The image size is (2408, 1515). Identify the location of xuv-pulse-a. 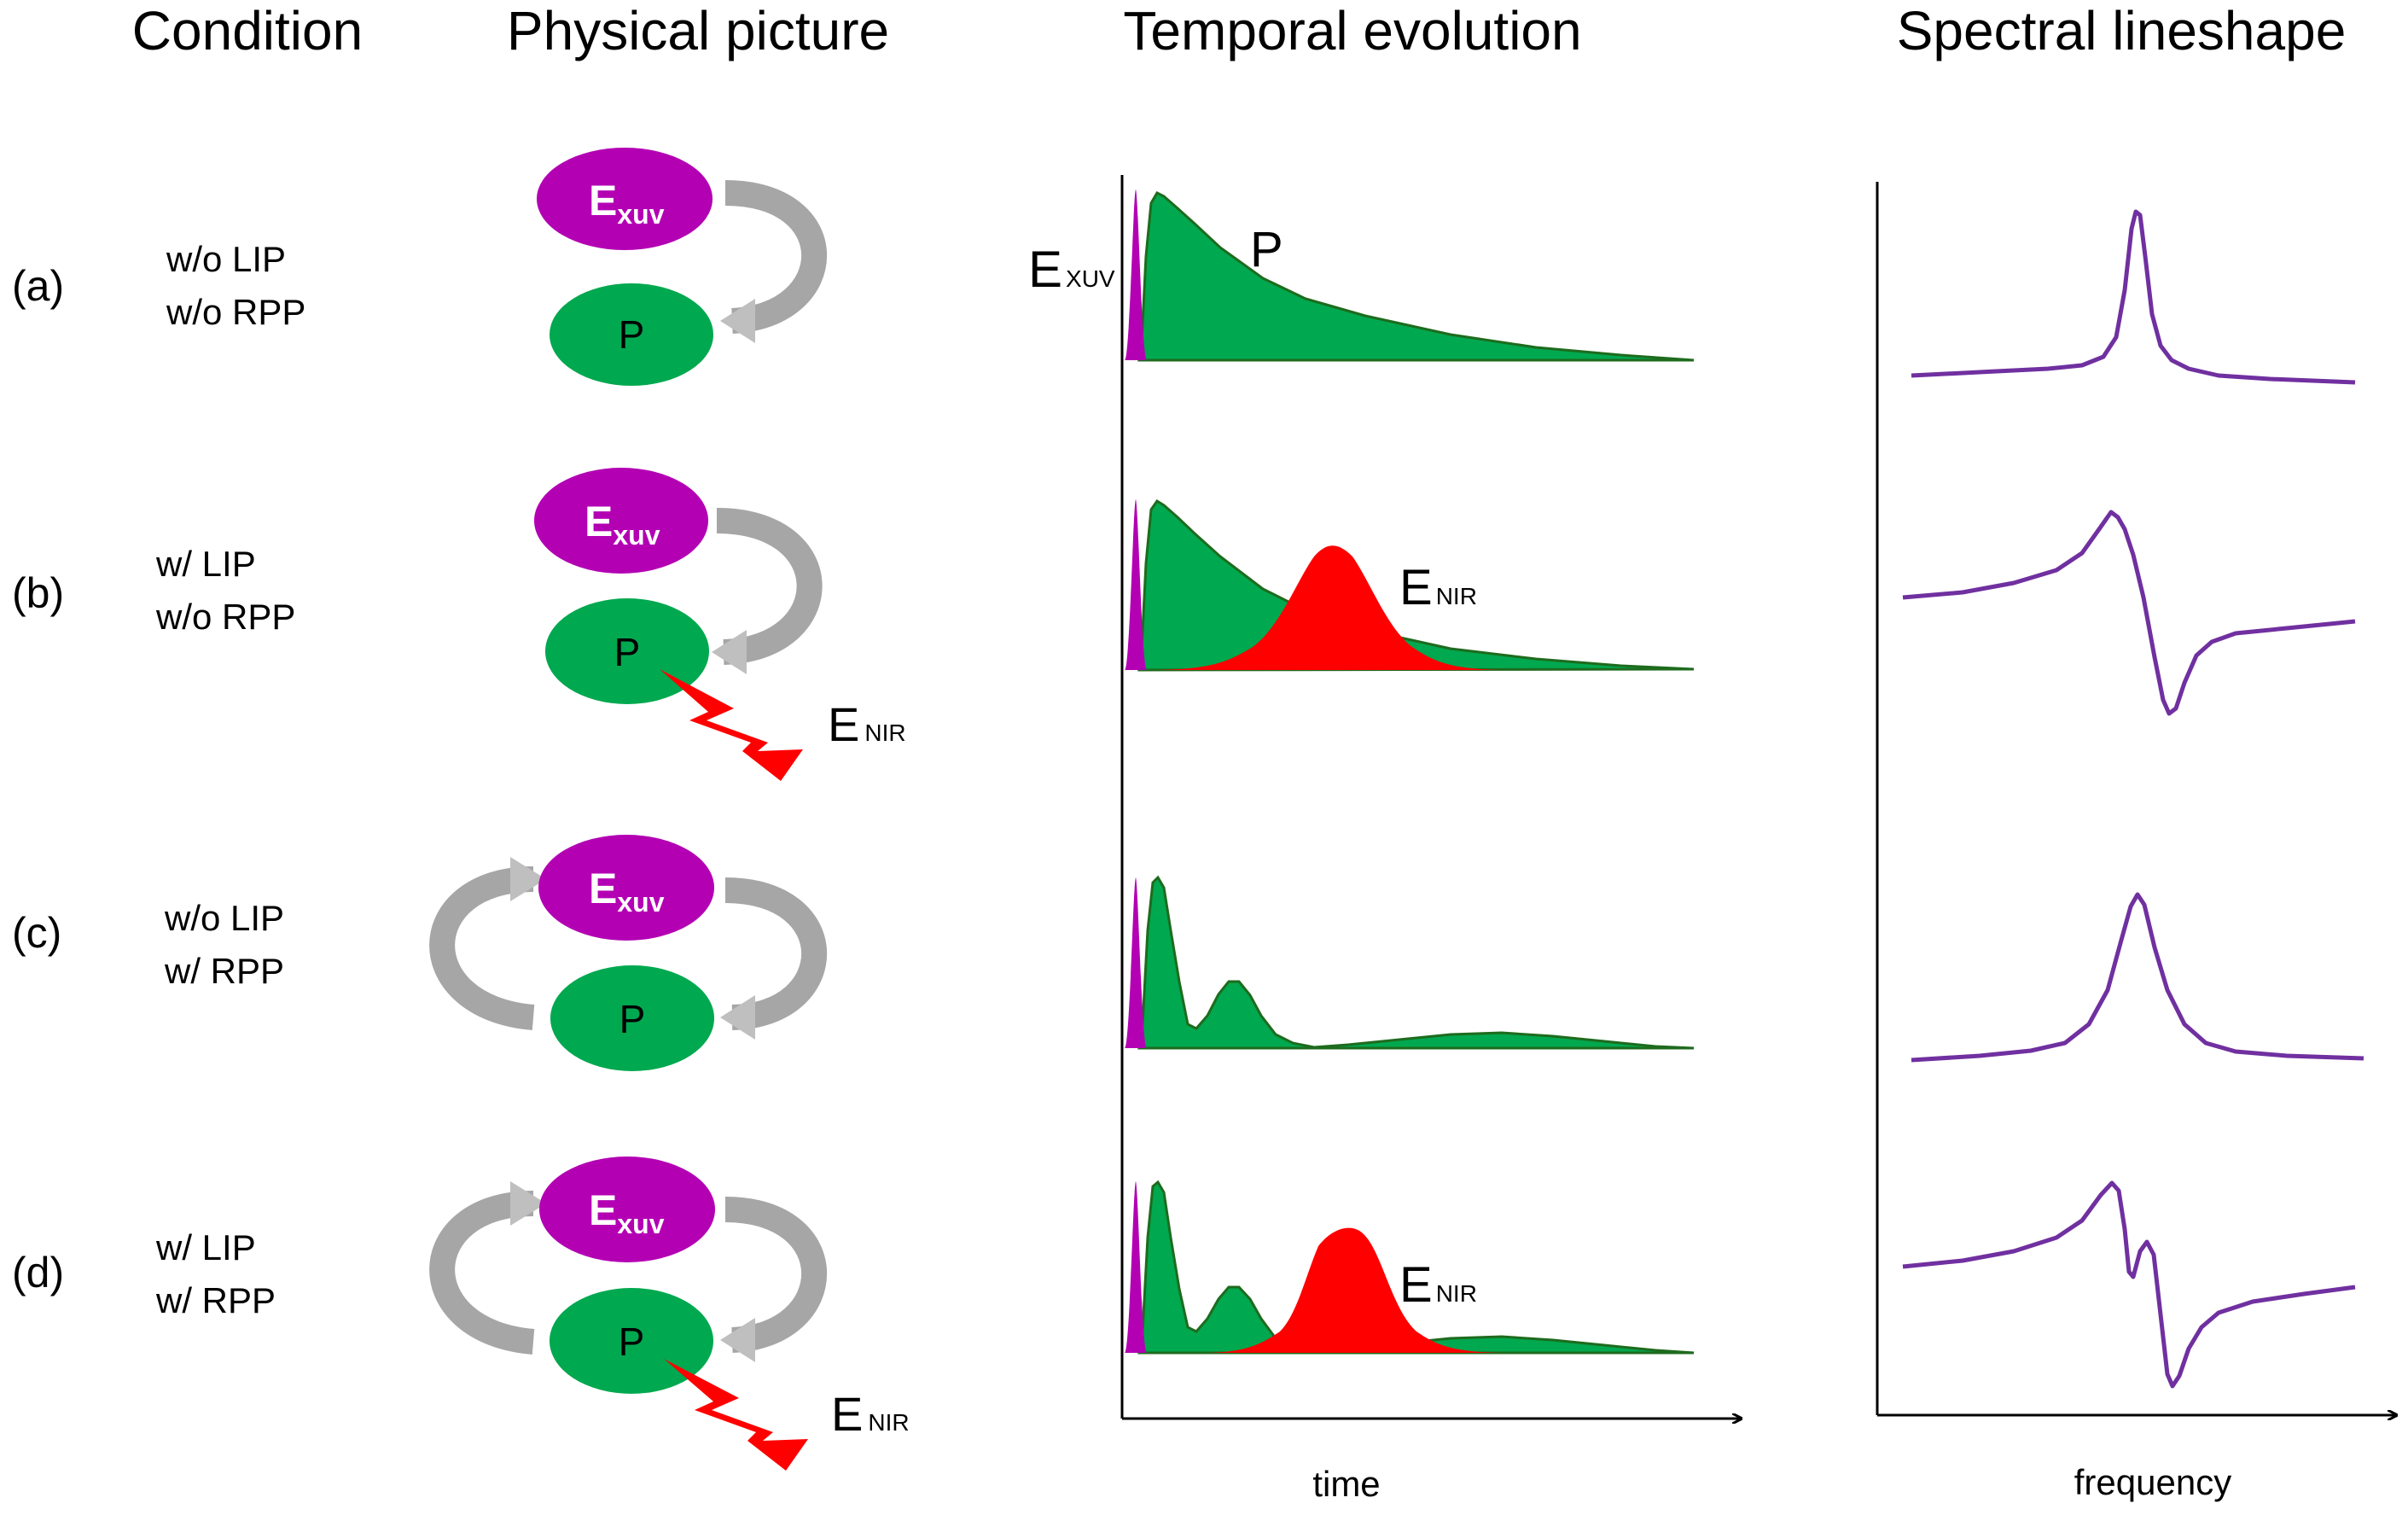
(1136, 274).